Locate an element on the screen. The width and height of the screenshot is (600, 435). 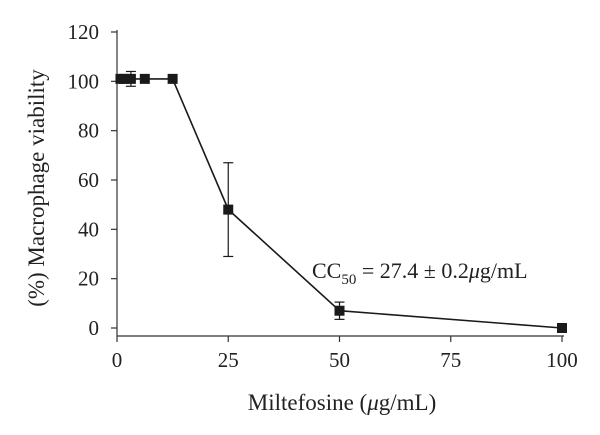
x-tick-label: 0 is located at coordinates (117, 360).